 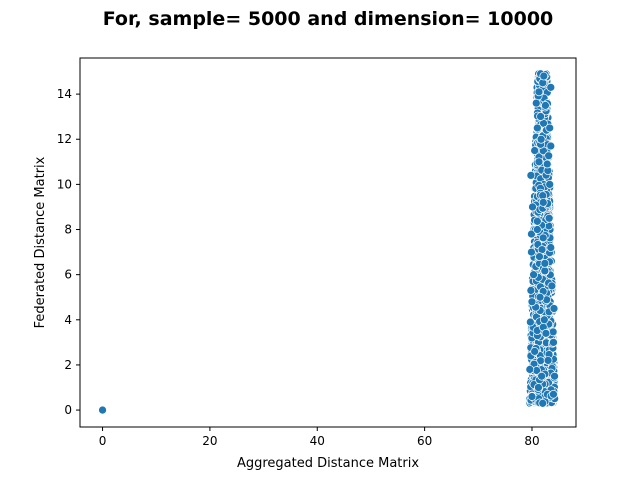 I want to click on x-tick-label: 80, so click(x=531, y=441).